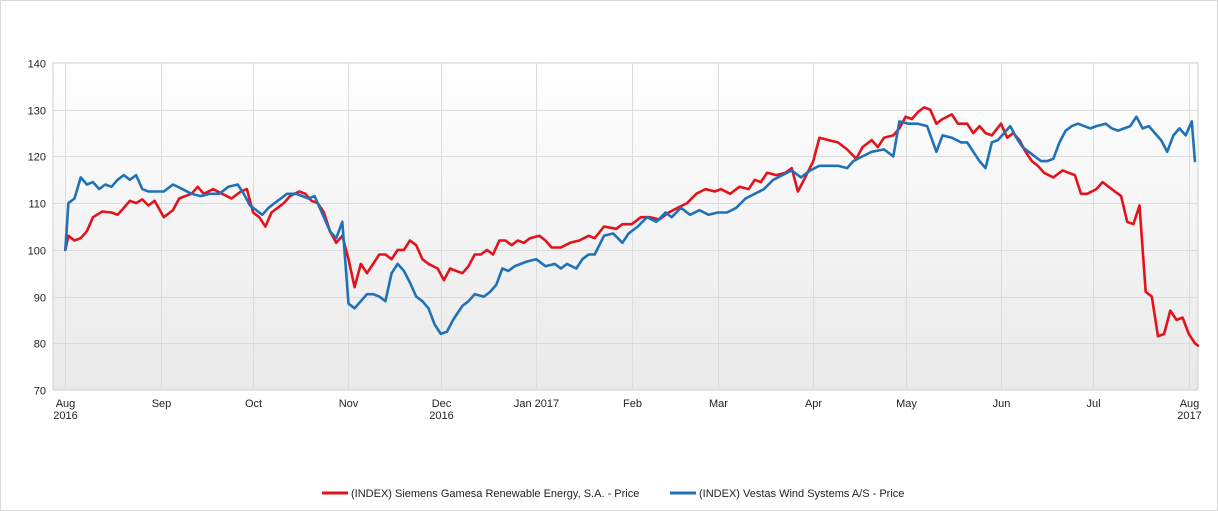 This screenshot has height=511, width=1218. I want to click on x-tick-label: Oct, so click(253, 404).